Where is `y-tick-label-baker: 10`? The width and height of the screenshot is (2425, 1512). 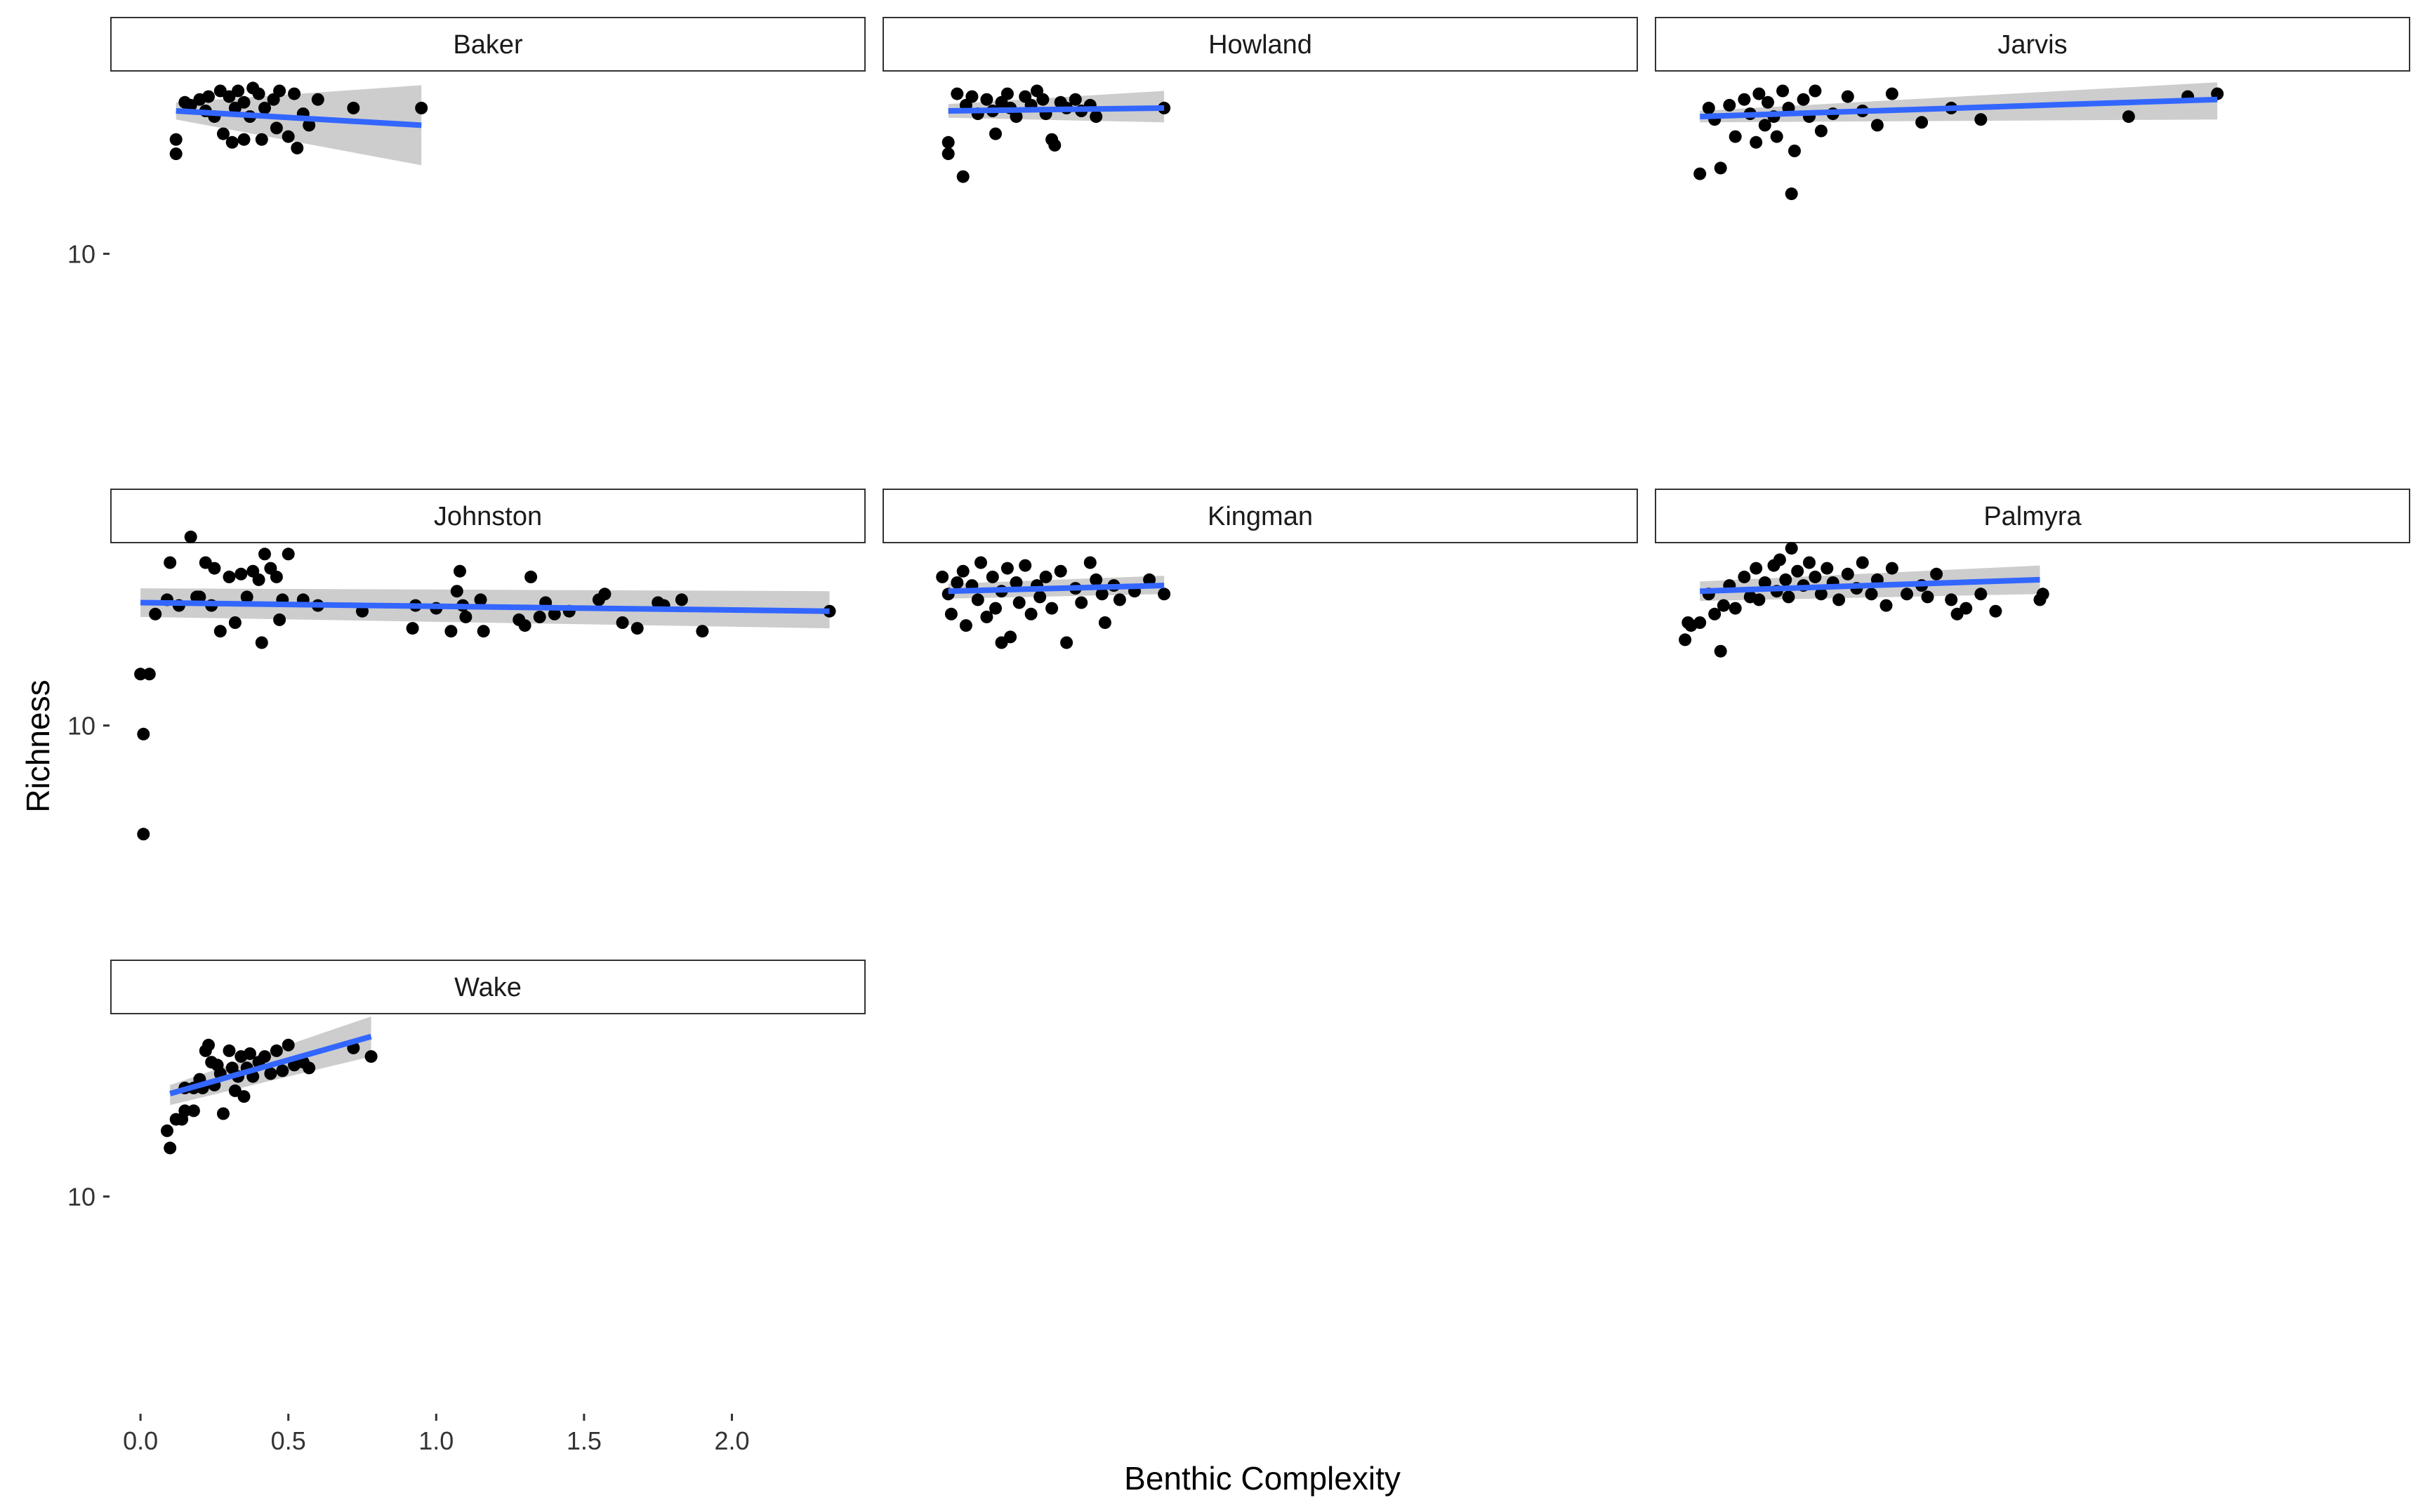
y-tick-label-baker: 10 is located at coordinates (81, 254).